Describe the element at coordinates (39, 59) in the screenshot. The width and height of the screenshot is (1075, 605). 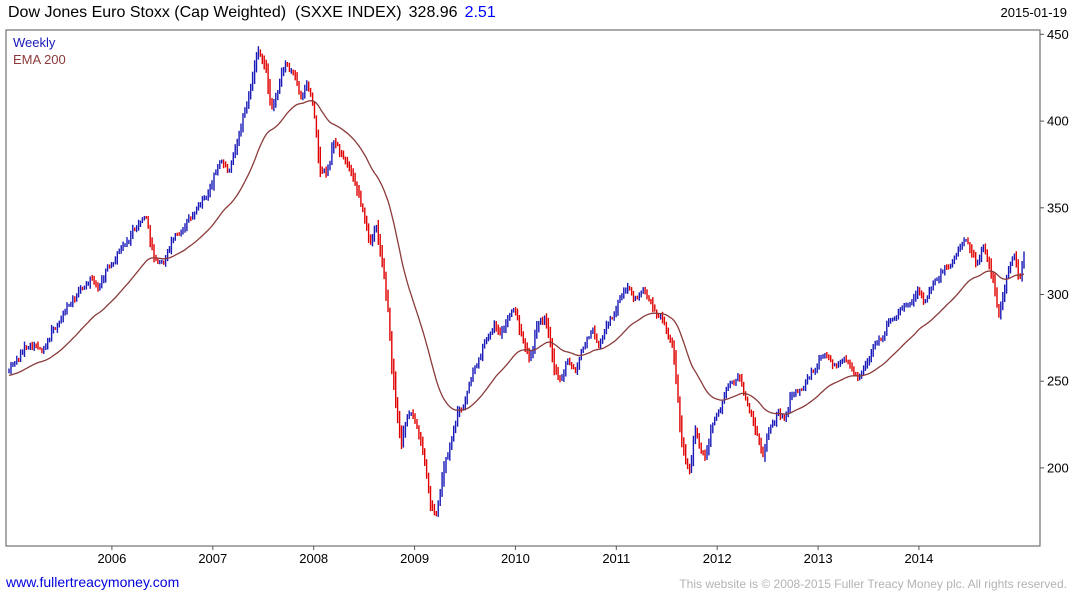
I see `legend-ema-label: EMA 200` at that location.